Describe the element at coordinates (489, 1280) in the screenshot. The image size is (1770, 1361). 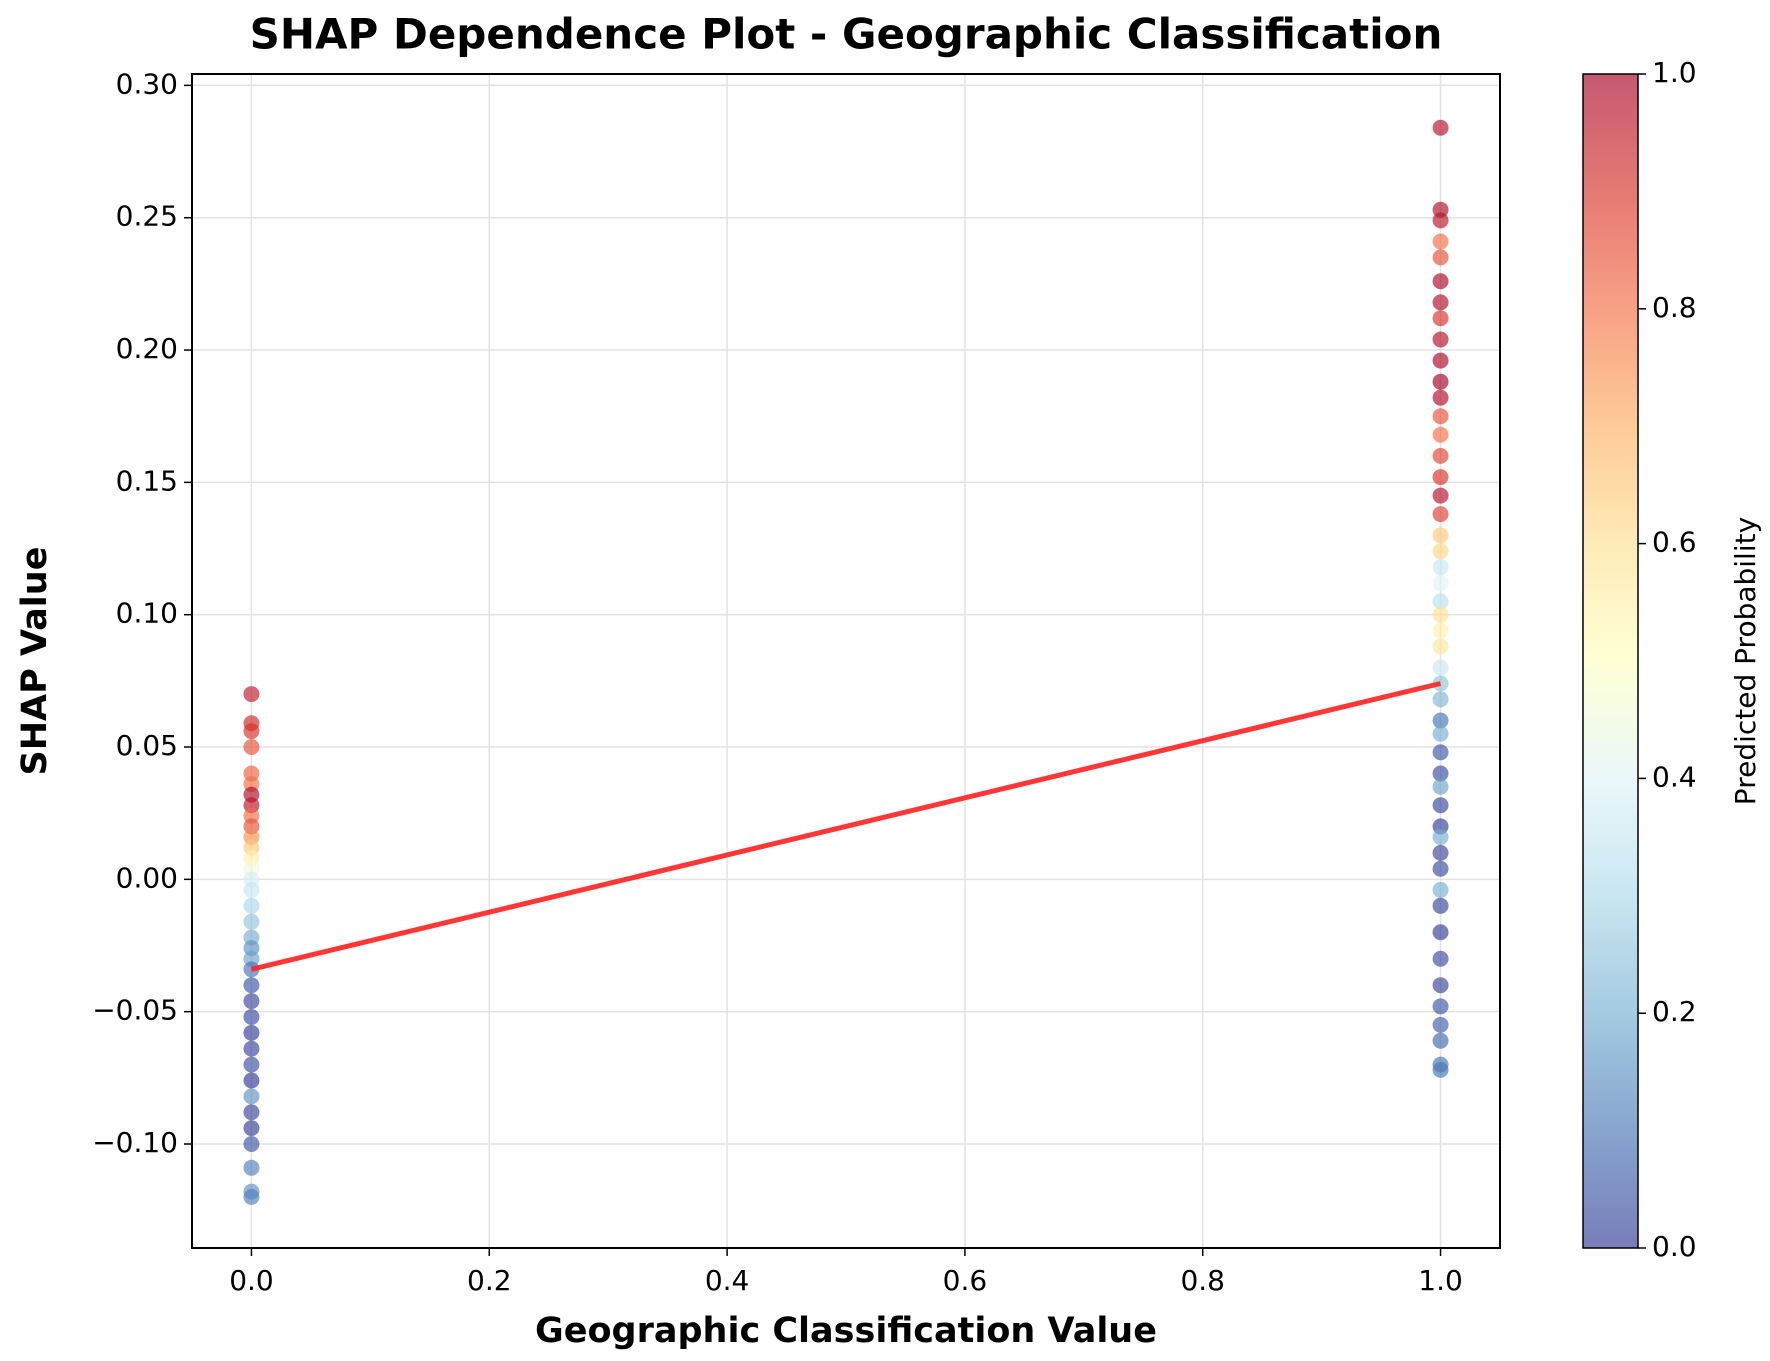
I see `x-tick-label: 0.2` at that location.